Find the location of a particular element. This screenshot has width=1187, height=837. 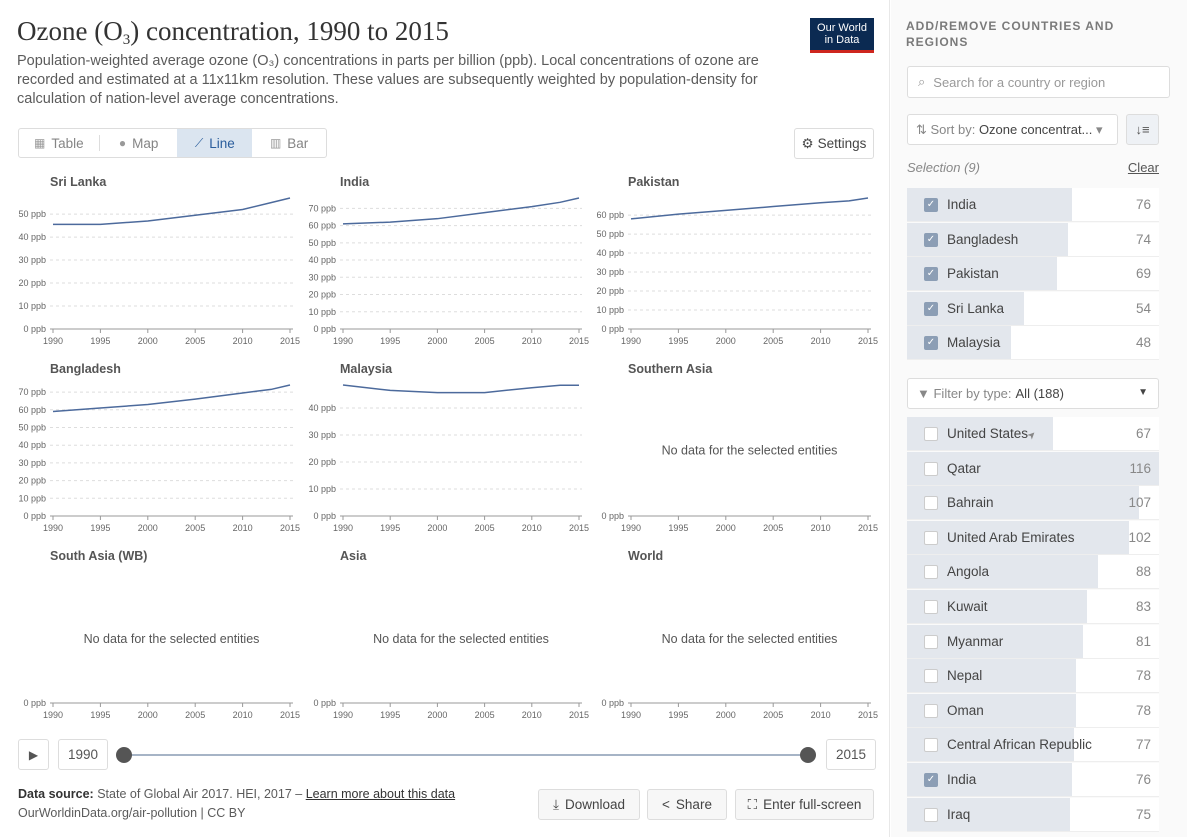

x-tick-label: 2010 is located at coordinates (821, 341).